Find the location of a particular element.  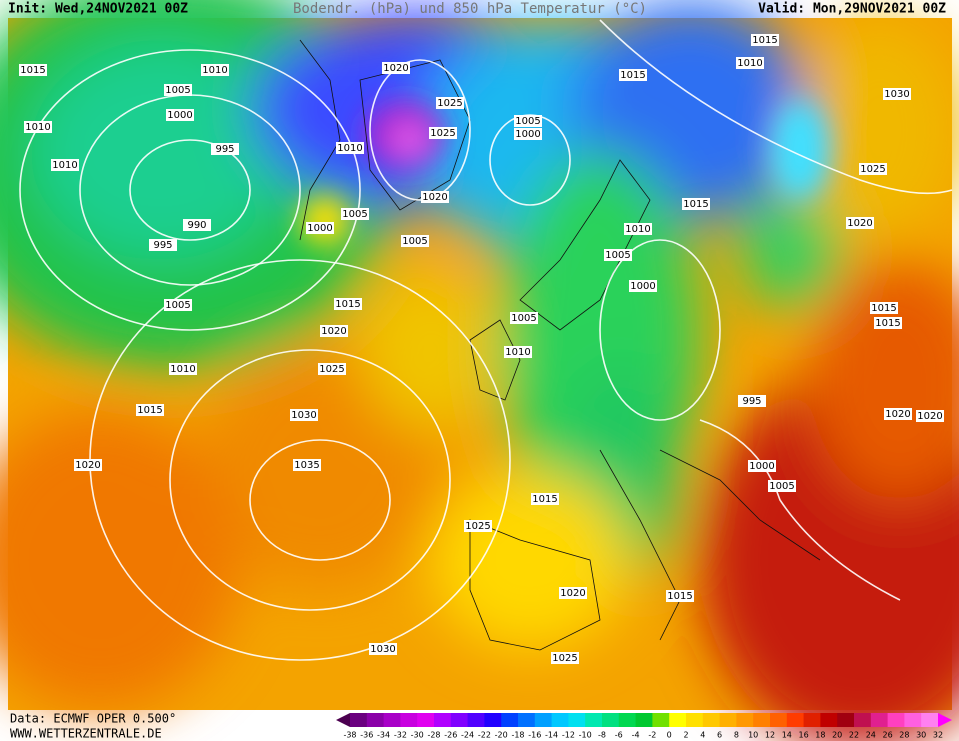

isobar-label: 995 is located at coordinates (162, 245).